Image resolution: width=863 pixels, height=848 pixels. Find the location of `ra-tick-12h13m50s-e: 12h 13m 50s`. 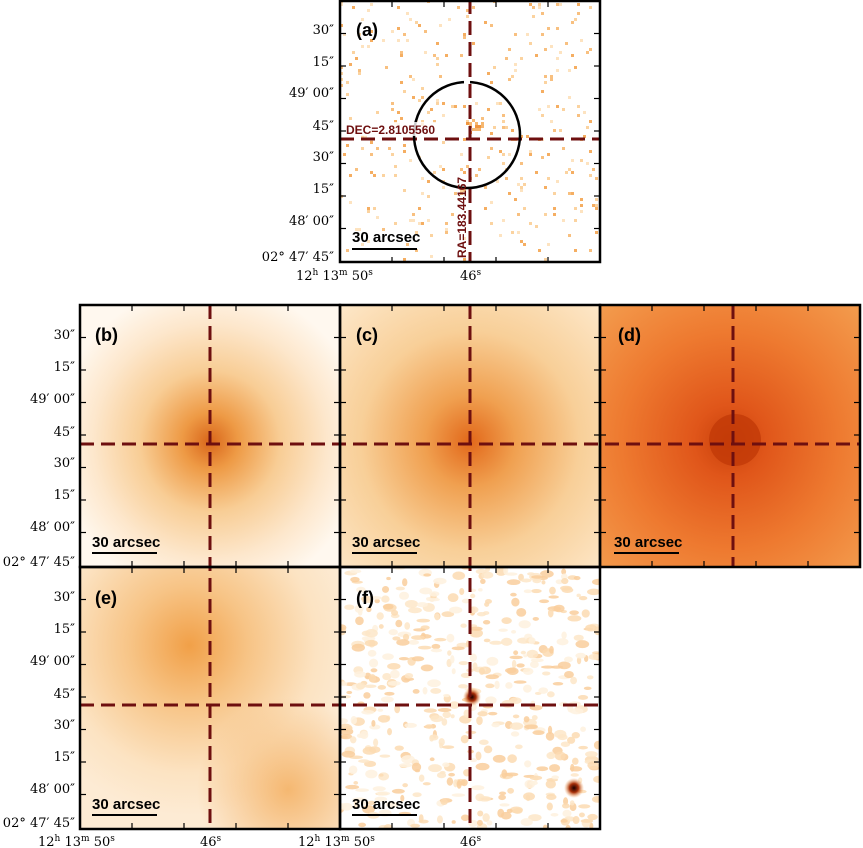

ra-tick-12h13m50s-e: 12h 13m 50s is located at coordinates (76, 841).